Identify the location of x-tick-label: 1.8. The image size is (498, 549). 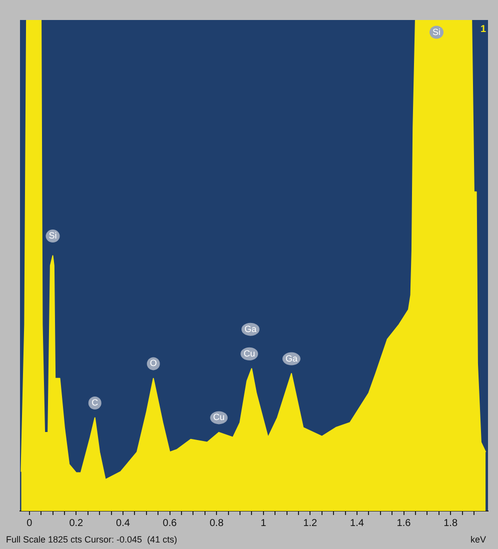
(451, 523).